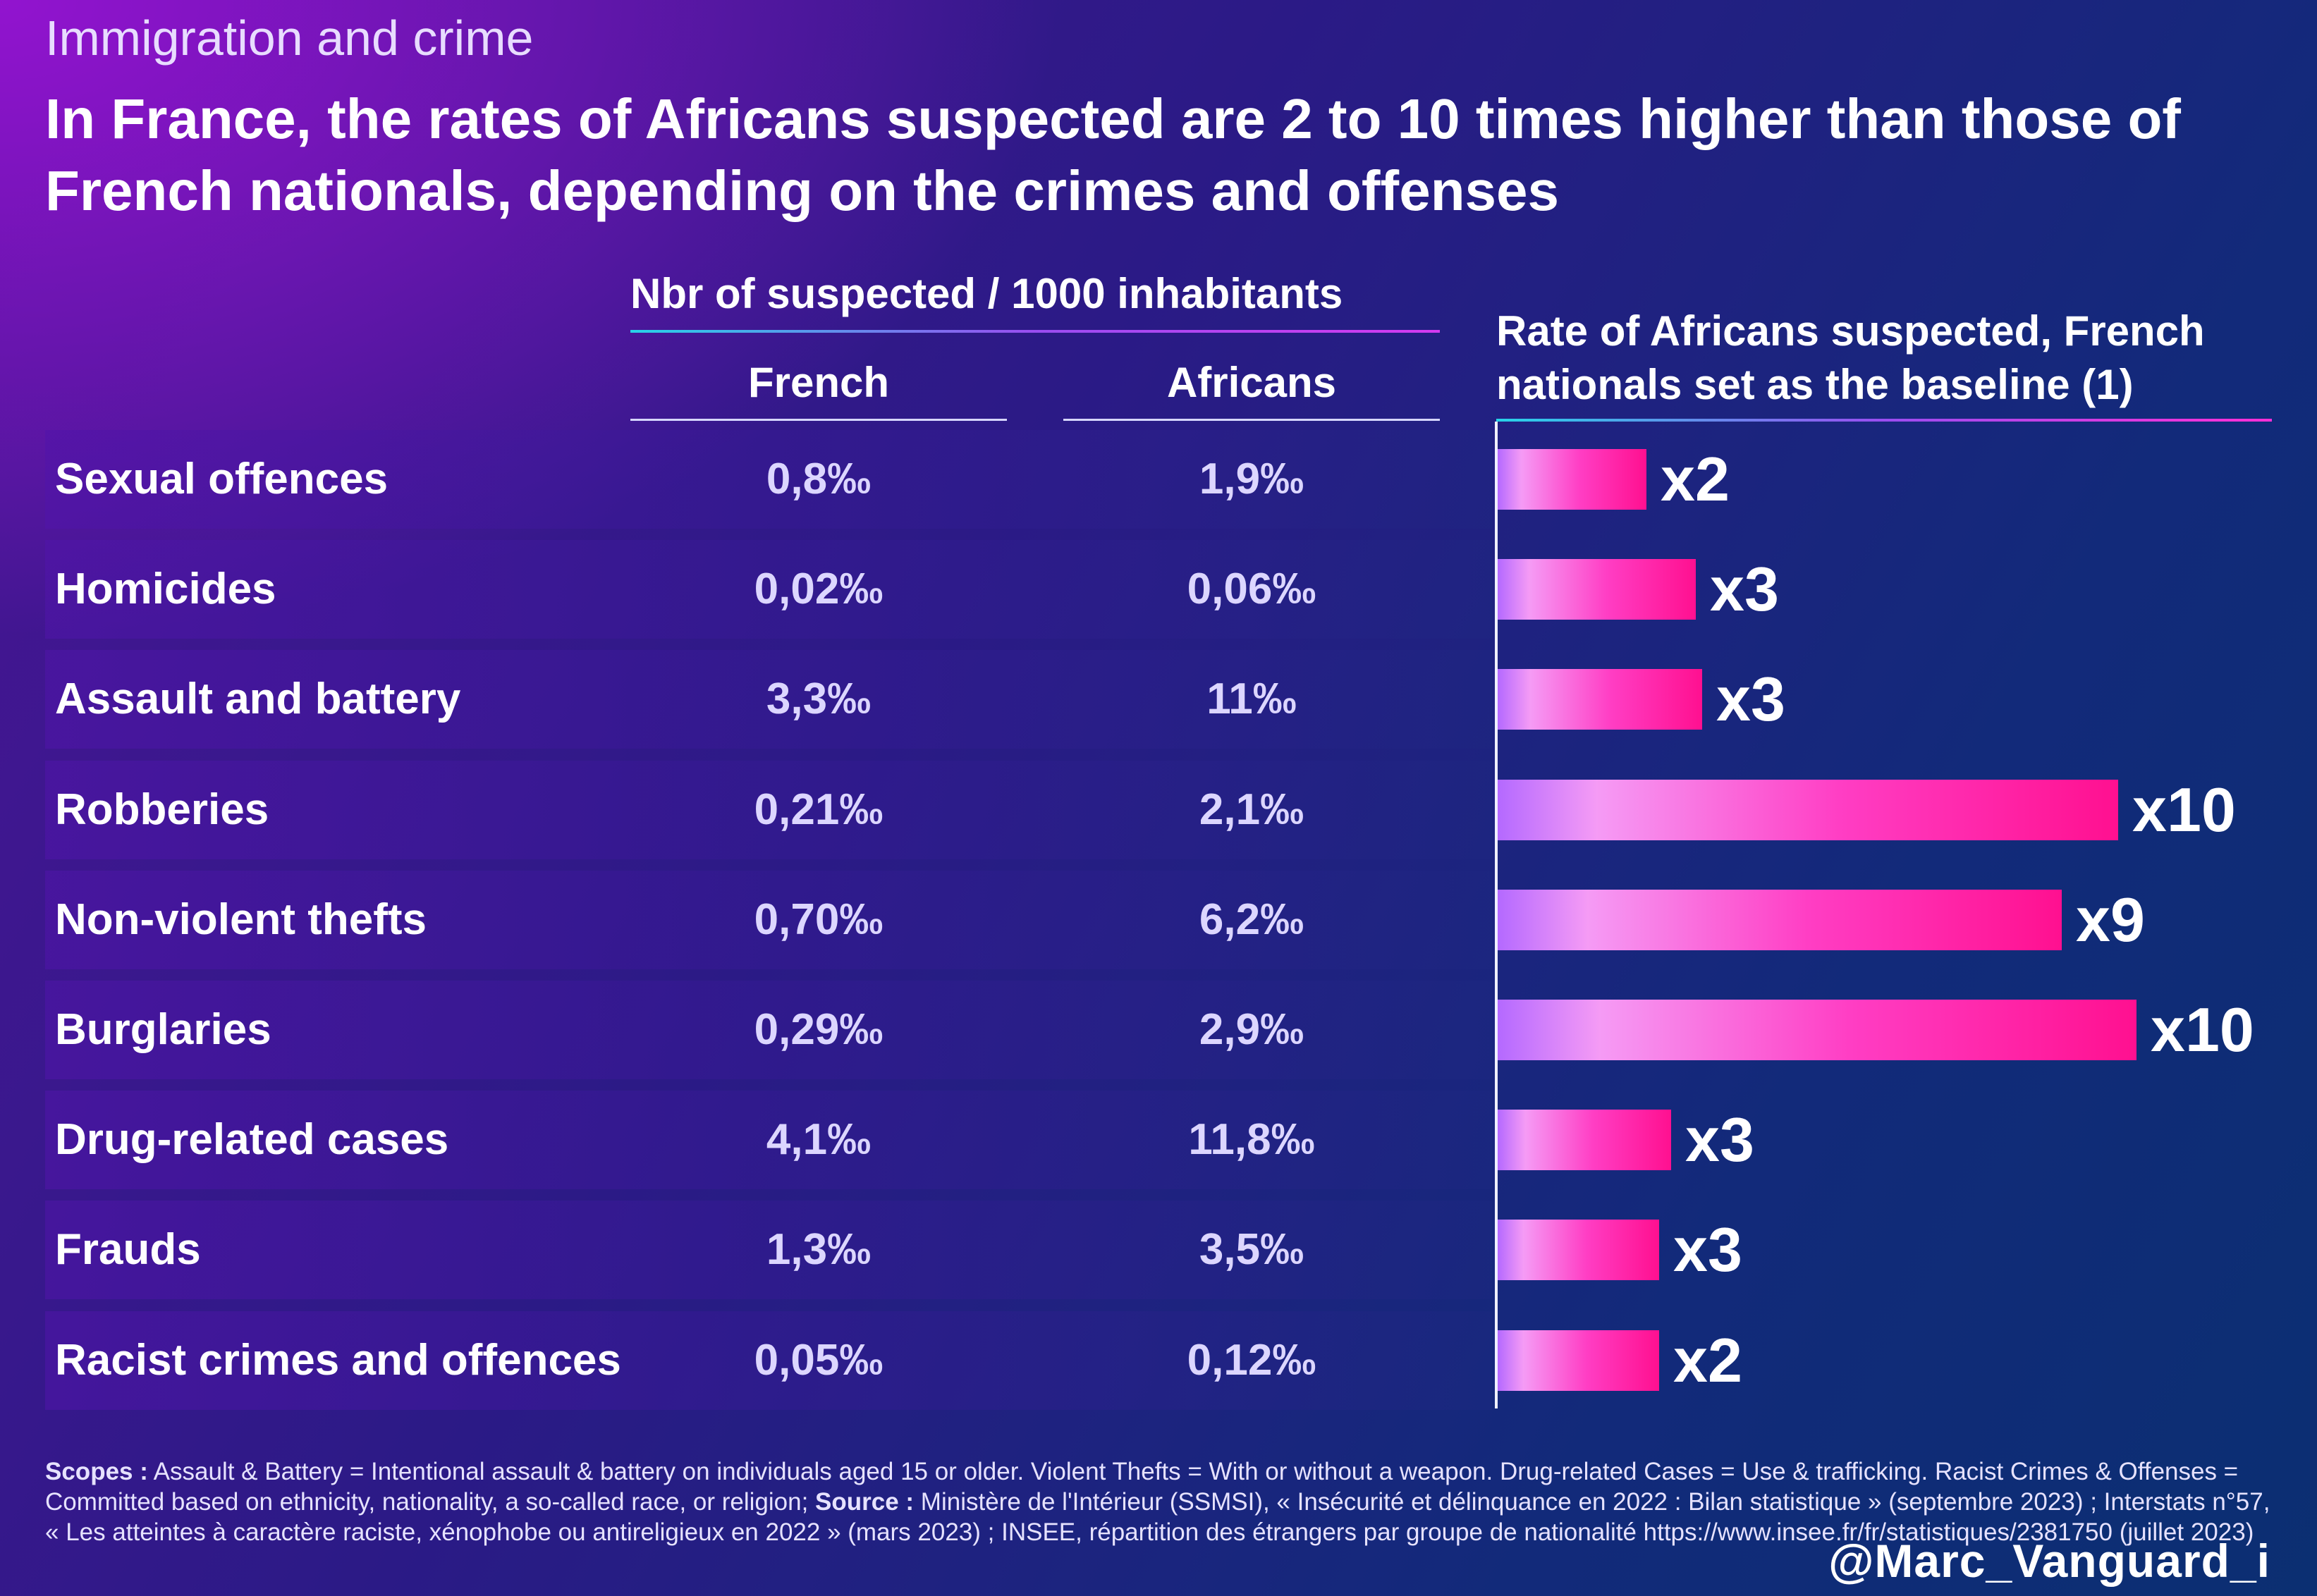 Image resolution: width=2317 pixels, height=1596 pixels. Describe the element at coordinates (819, 809) in the screenshot. I see `french-value: 0,21‰` at that location.